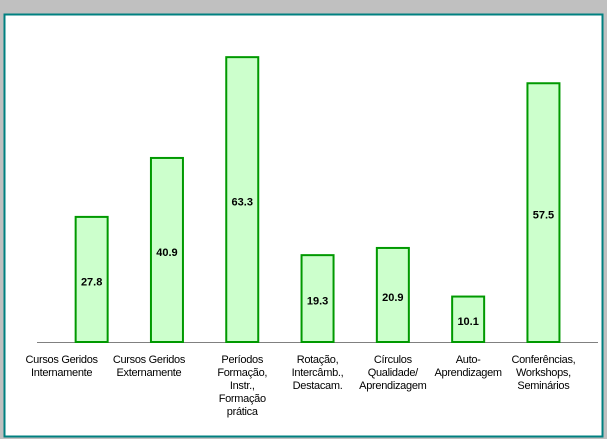 This screenshot has height=439, width=607. I want to click on value-label: 20.9, so click(392, 298).